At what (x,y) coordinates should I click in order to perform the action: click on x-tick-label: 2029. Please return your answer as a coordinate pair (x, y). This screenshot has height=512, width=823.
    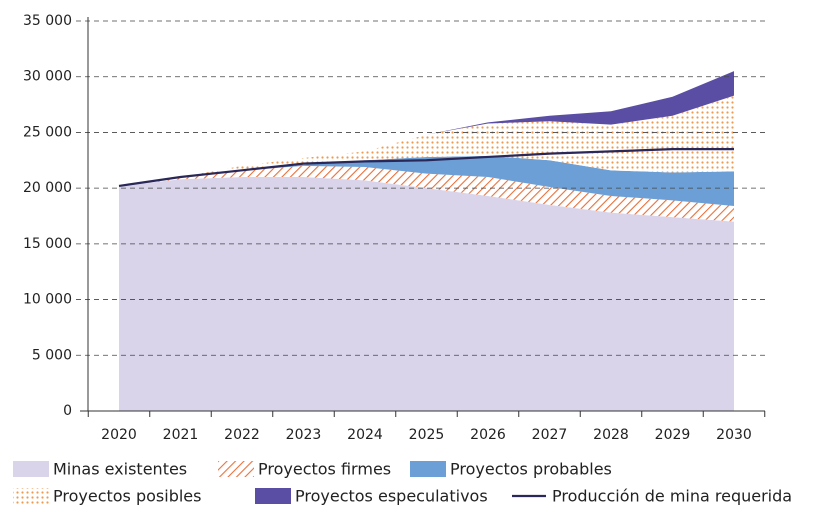
    Looking at the image, I should click on (673, 435).